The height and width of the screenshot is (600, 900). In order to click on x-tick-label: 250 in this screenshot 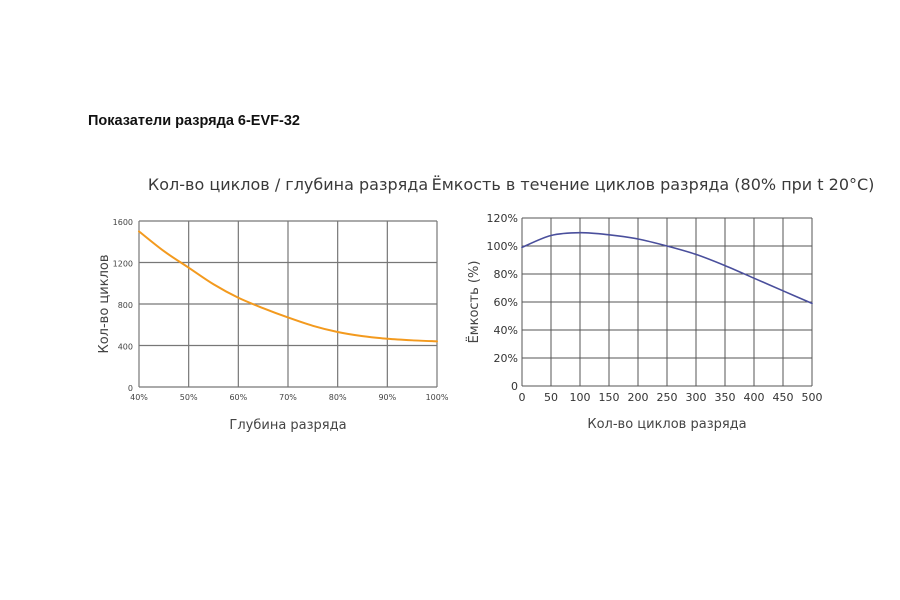, I will do `click(667, 397)`.